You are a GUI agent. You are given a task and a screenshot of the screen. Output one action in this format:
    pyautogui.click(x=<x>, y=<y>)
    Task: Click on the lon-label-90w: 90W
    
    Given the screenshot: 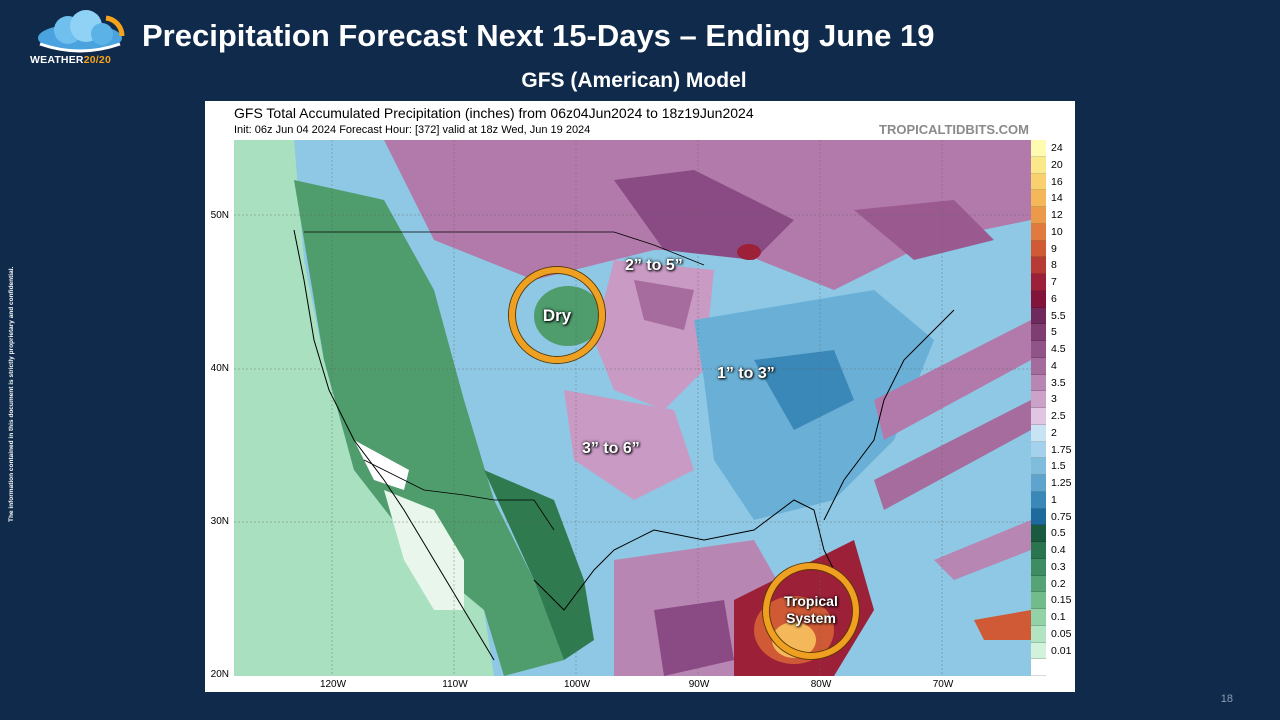 What is the action you would take?
    pyautogui.click(x=699, y=684)
    